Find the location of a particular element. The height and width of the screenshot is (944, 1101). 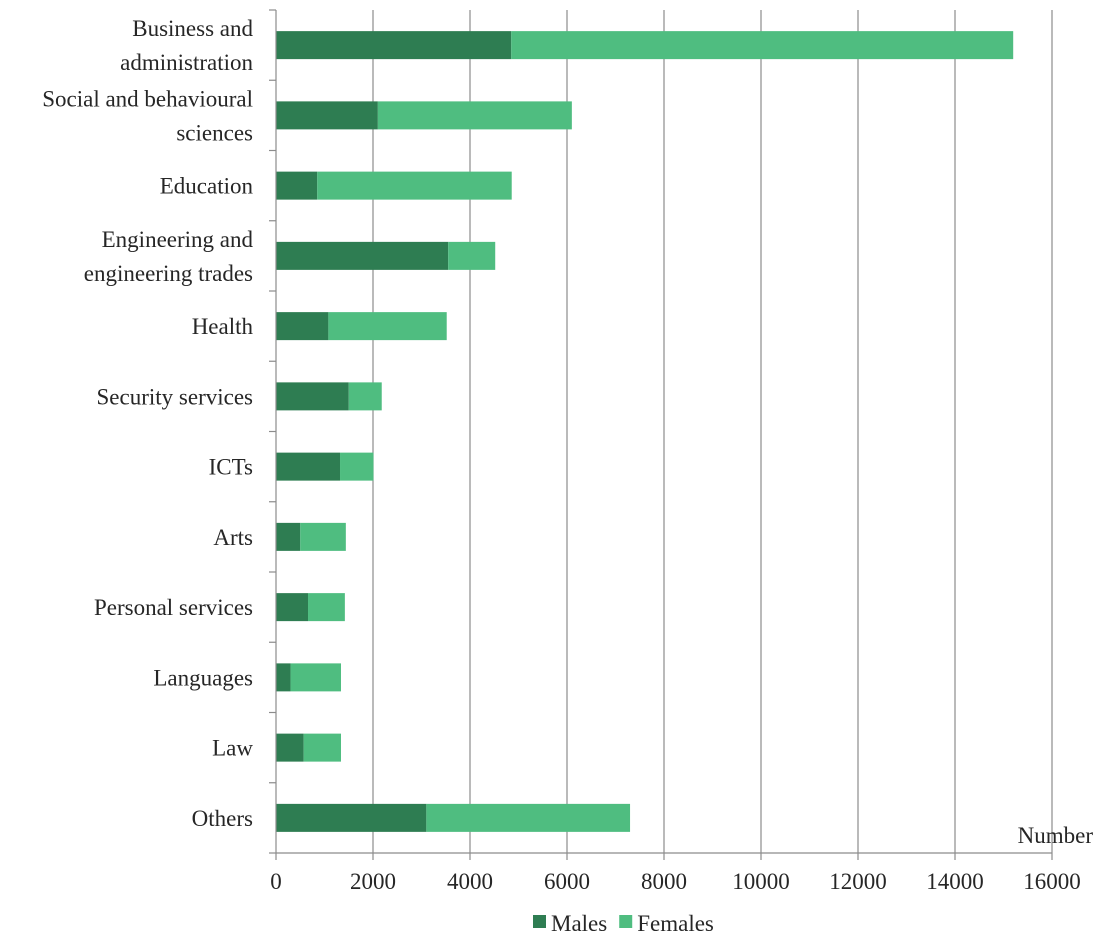

category-label-line: Engineering and is located at coordinates (178, 239).